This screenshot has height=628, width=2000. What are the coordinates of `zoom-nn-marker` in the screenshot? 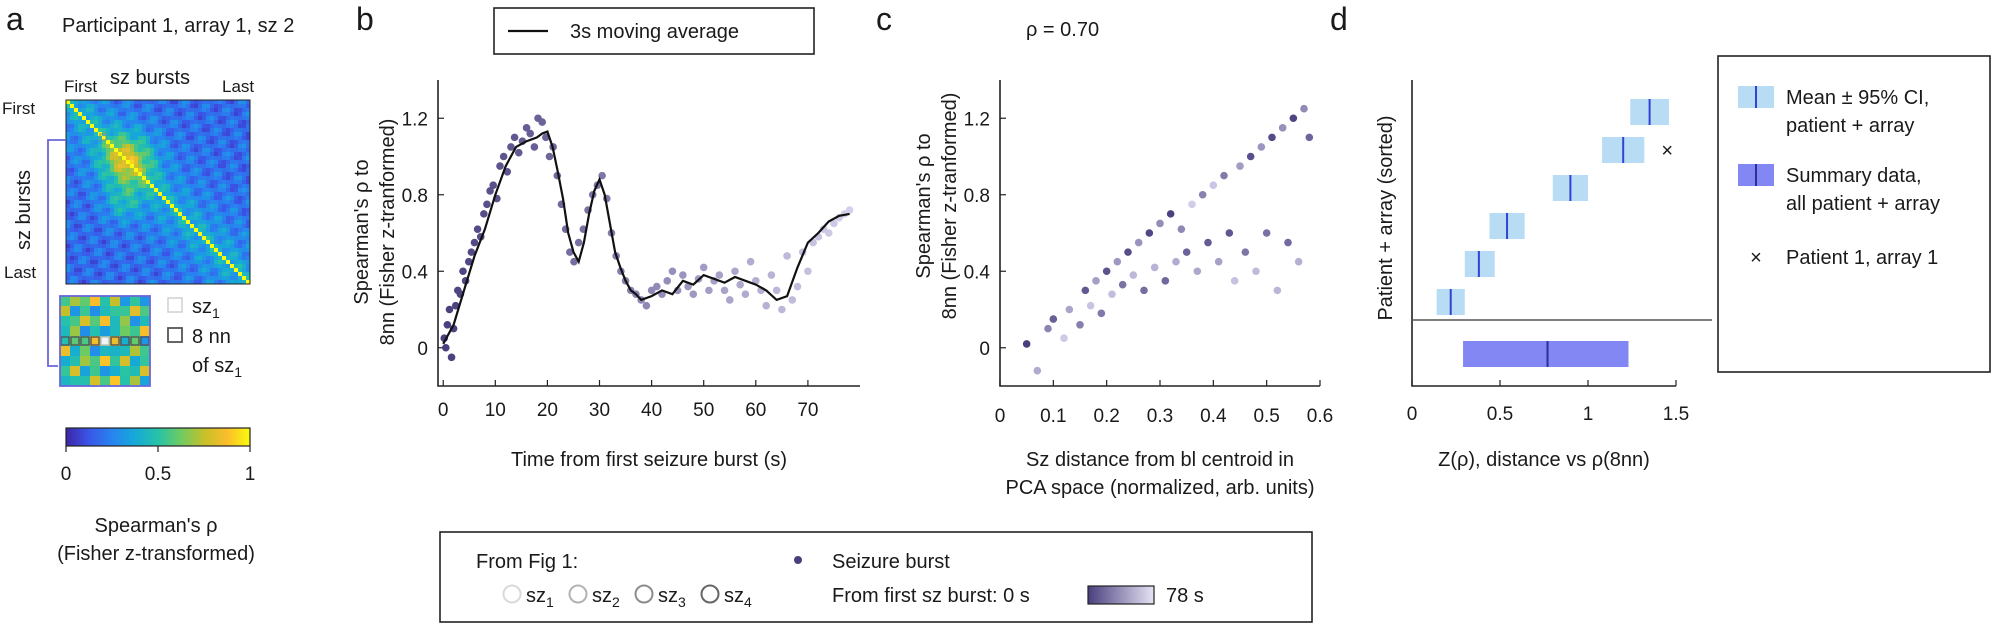 It's located at (95, 341).